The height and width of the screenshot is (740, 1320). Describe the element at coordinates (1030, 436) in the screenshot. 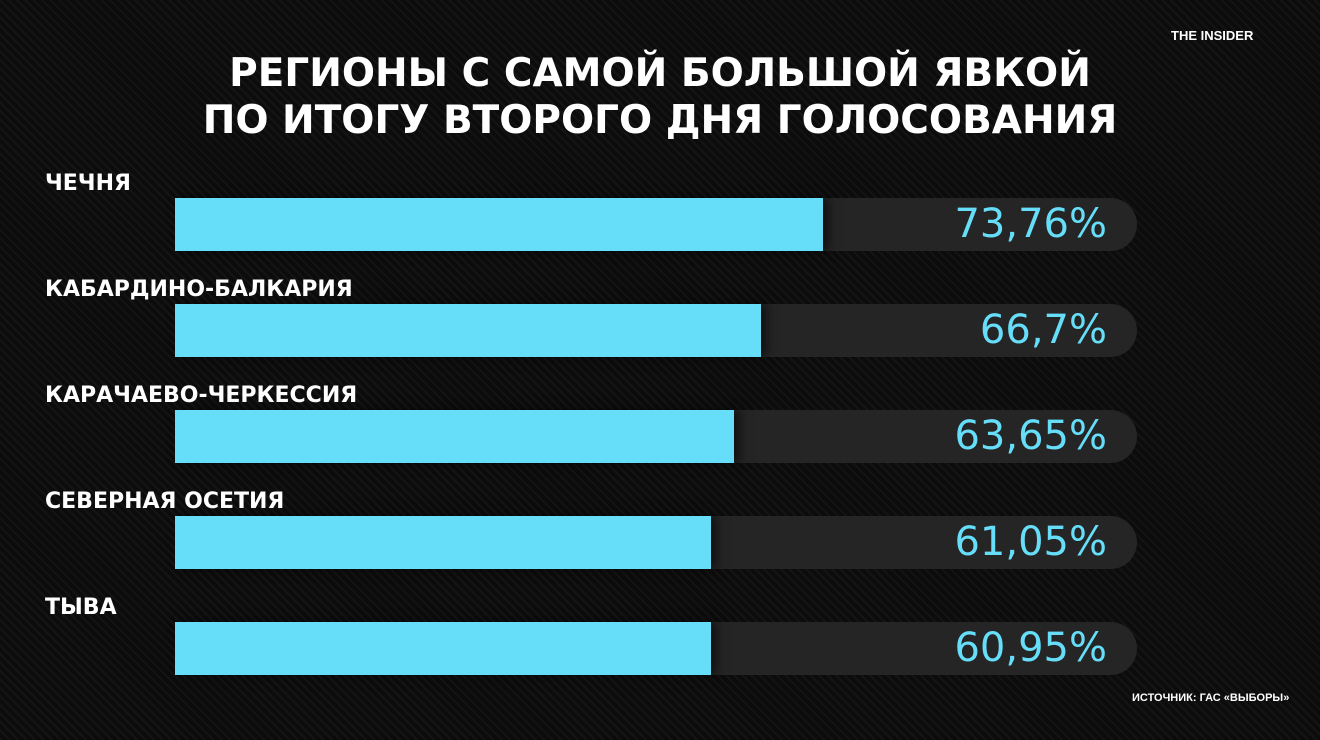

I see `value-label: 63,65%` at that location.